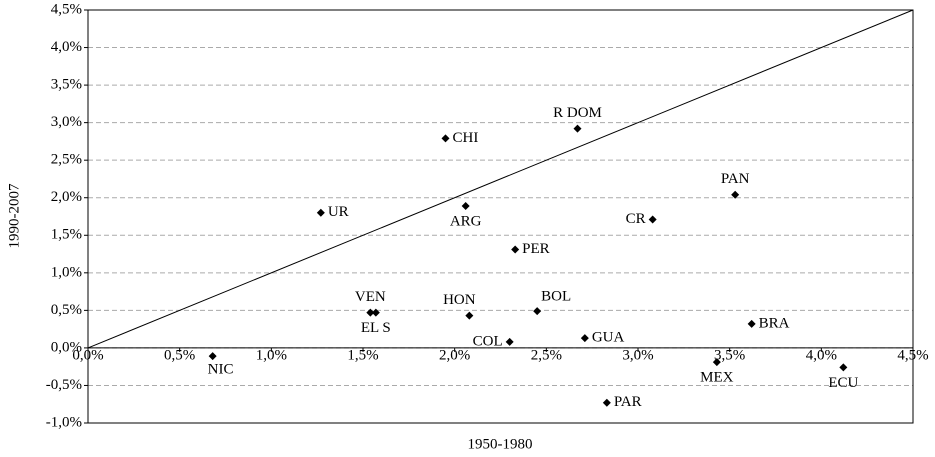  What do you see at coordinates (637, 355) in the screenshot?
I see `x-tick-label: 3,0%` at bounding box center [637, 355].